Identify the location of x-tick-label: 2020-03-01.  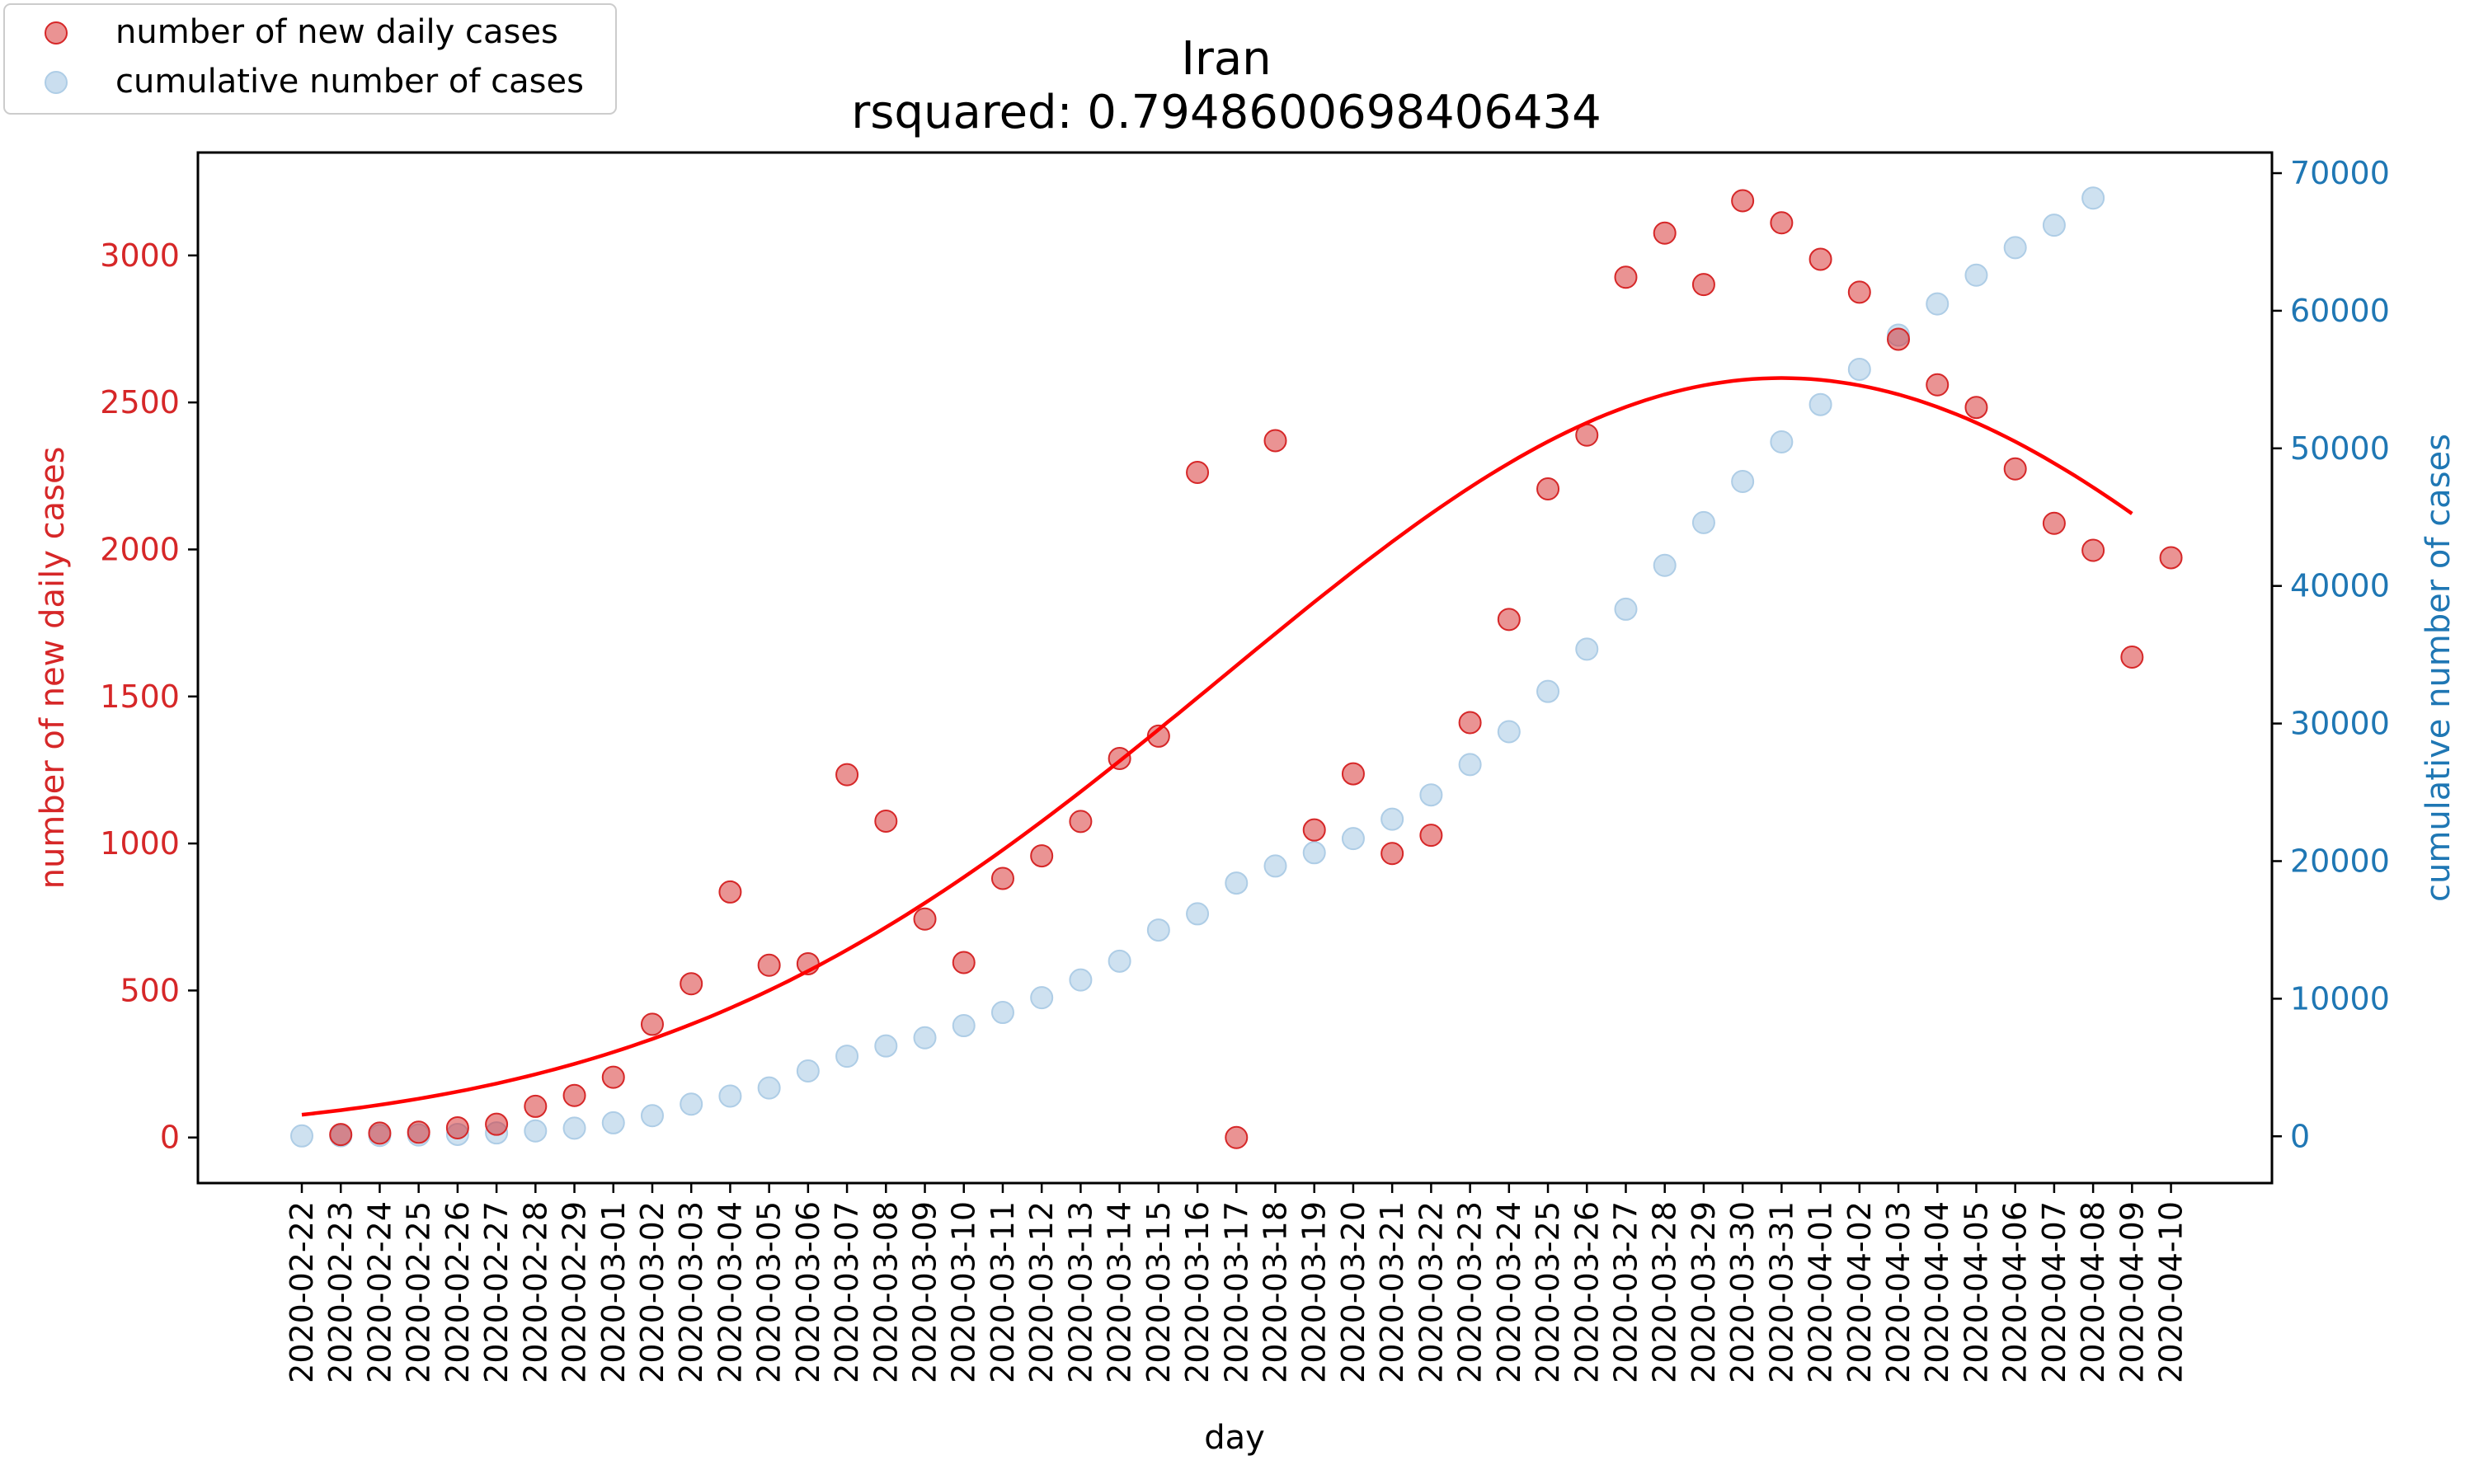
(613, 1292).